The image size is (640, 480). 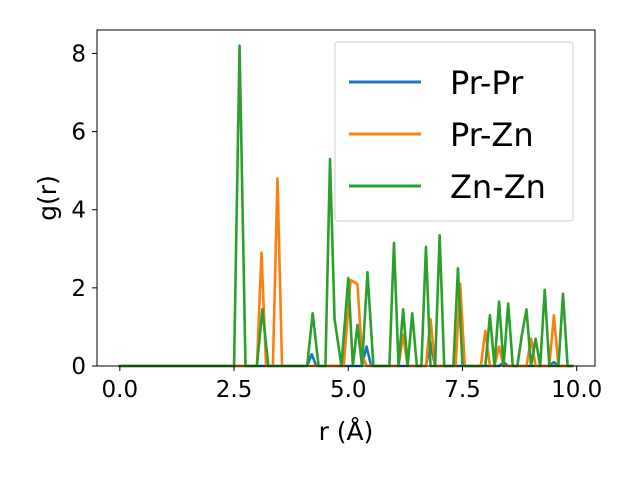 I want to click on y-axis: 0 2 4 6 8, so click(x=84, y=210).